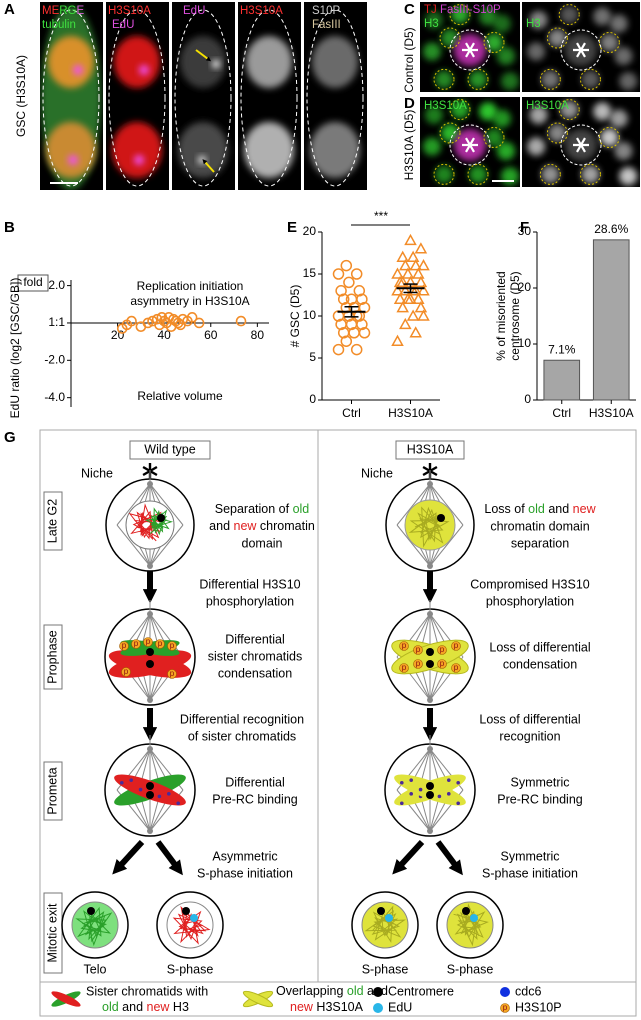 This screenshot has width=641, height=1020. I want to click on legend-text: Sister chromatids with, so click(147, 991).